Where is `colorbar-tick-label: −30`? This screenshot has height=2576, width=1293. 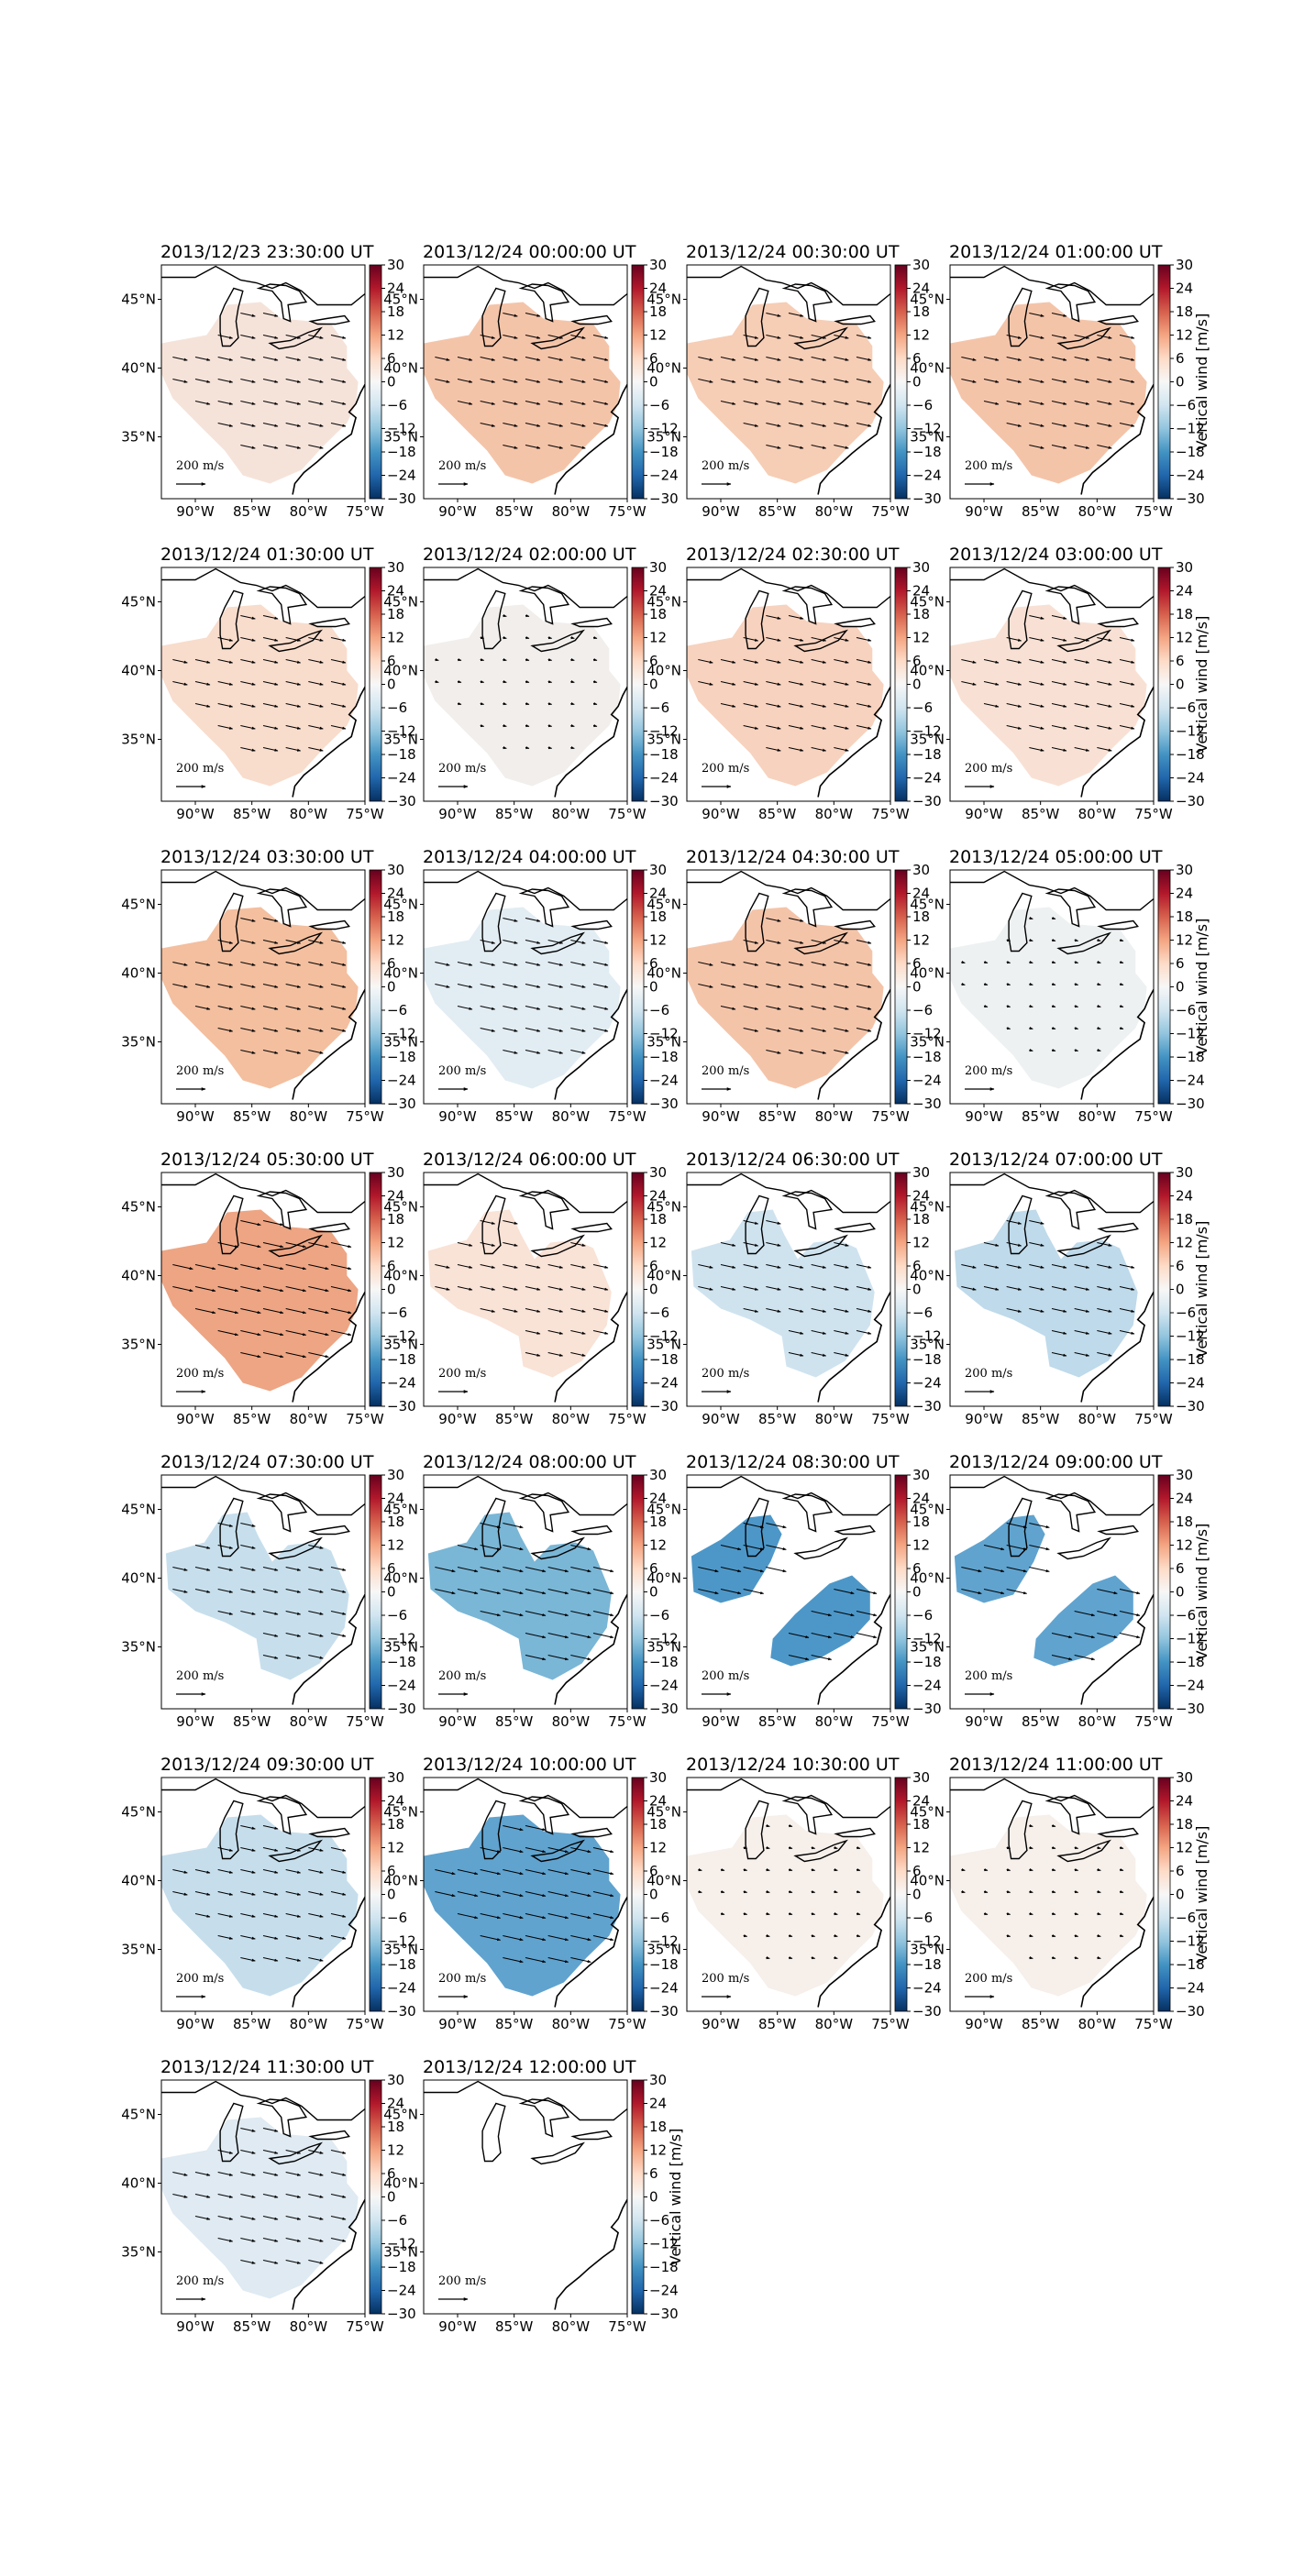 colorbar-tick-label: −30 is located at coordinates (1190, 498).